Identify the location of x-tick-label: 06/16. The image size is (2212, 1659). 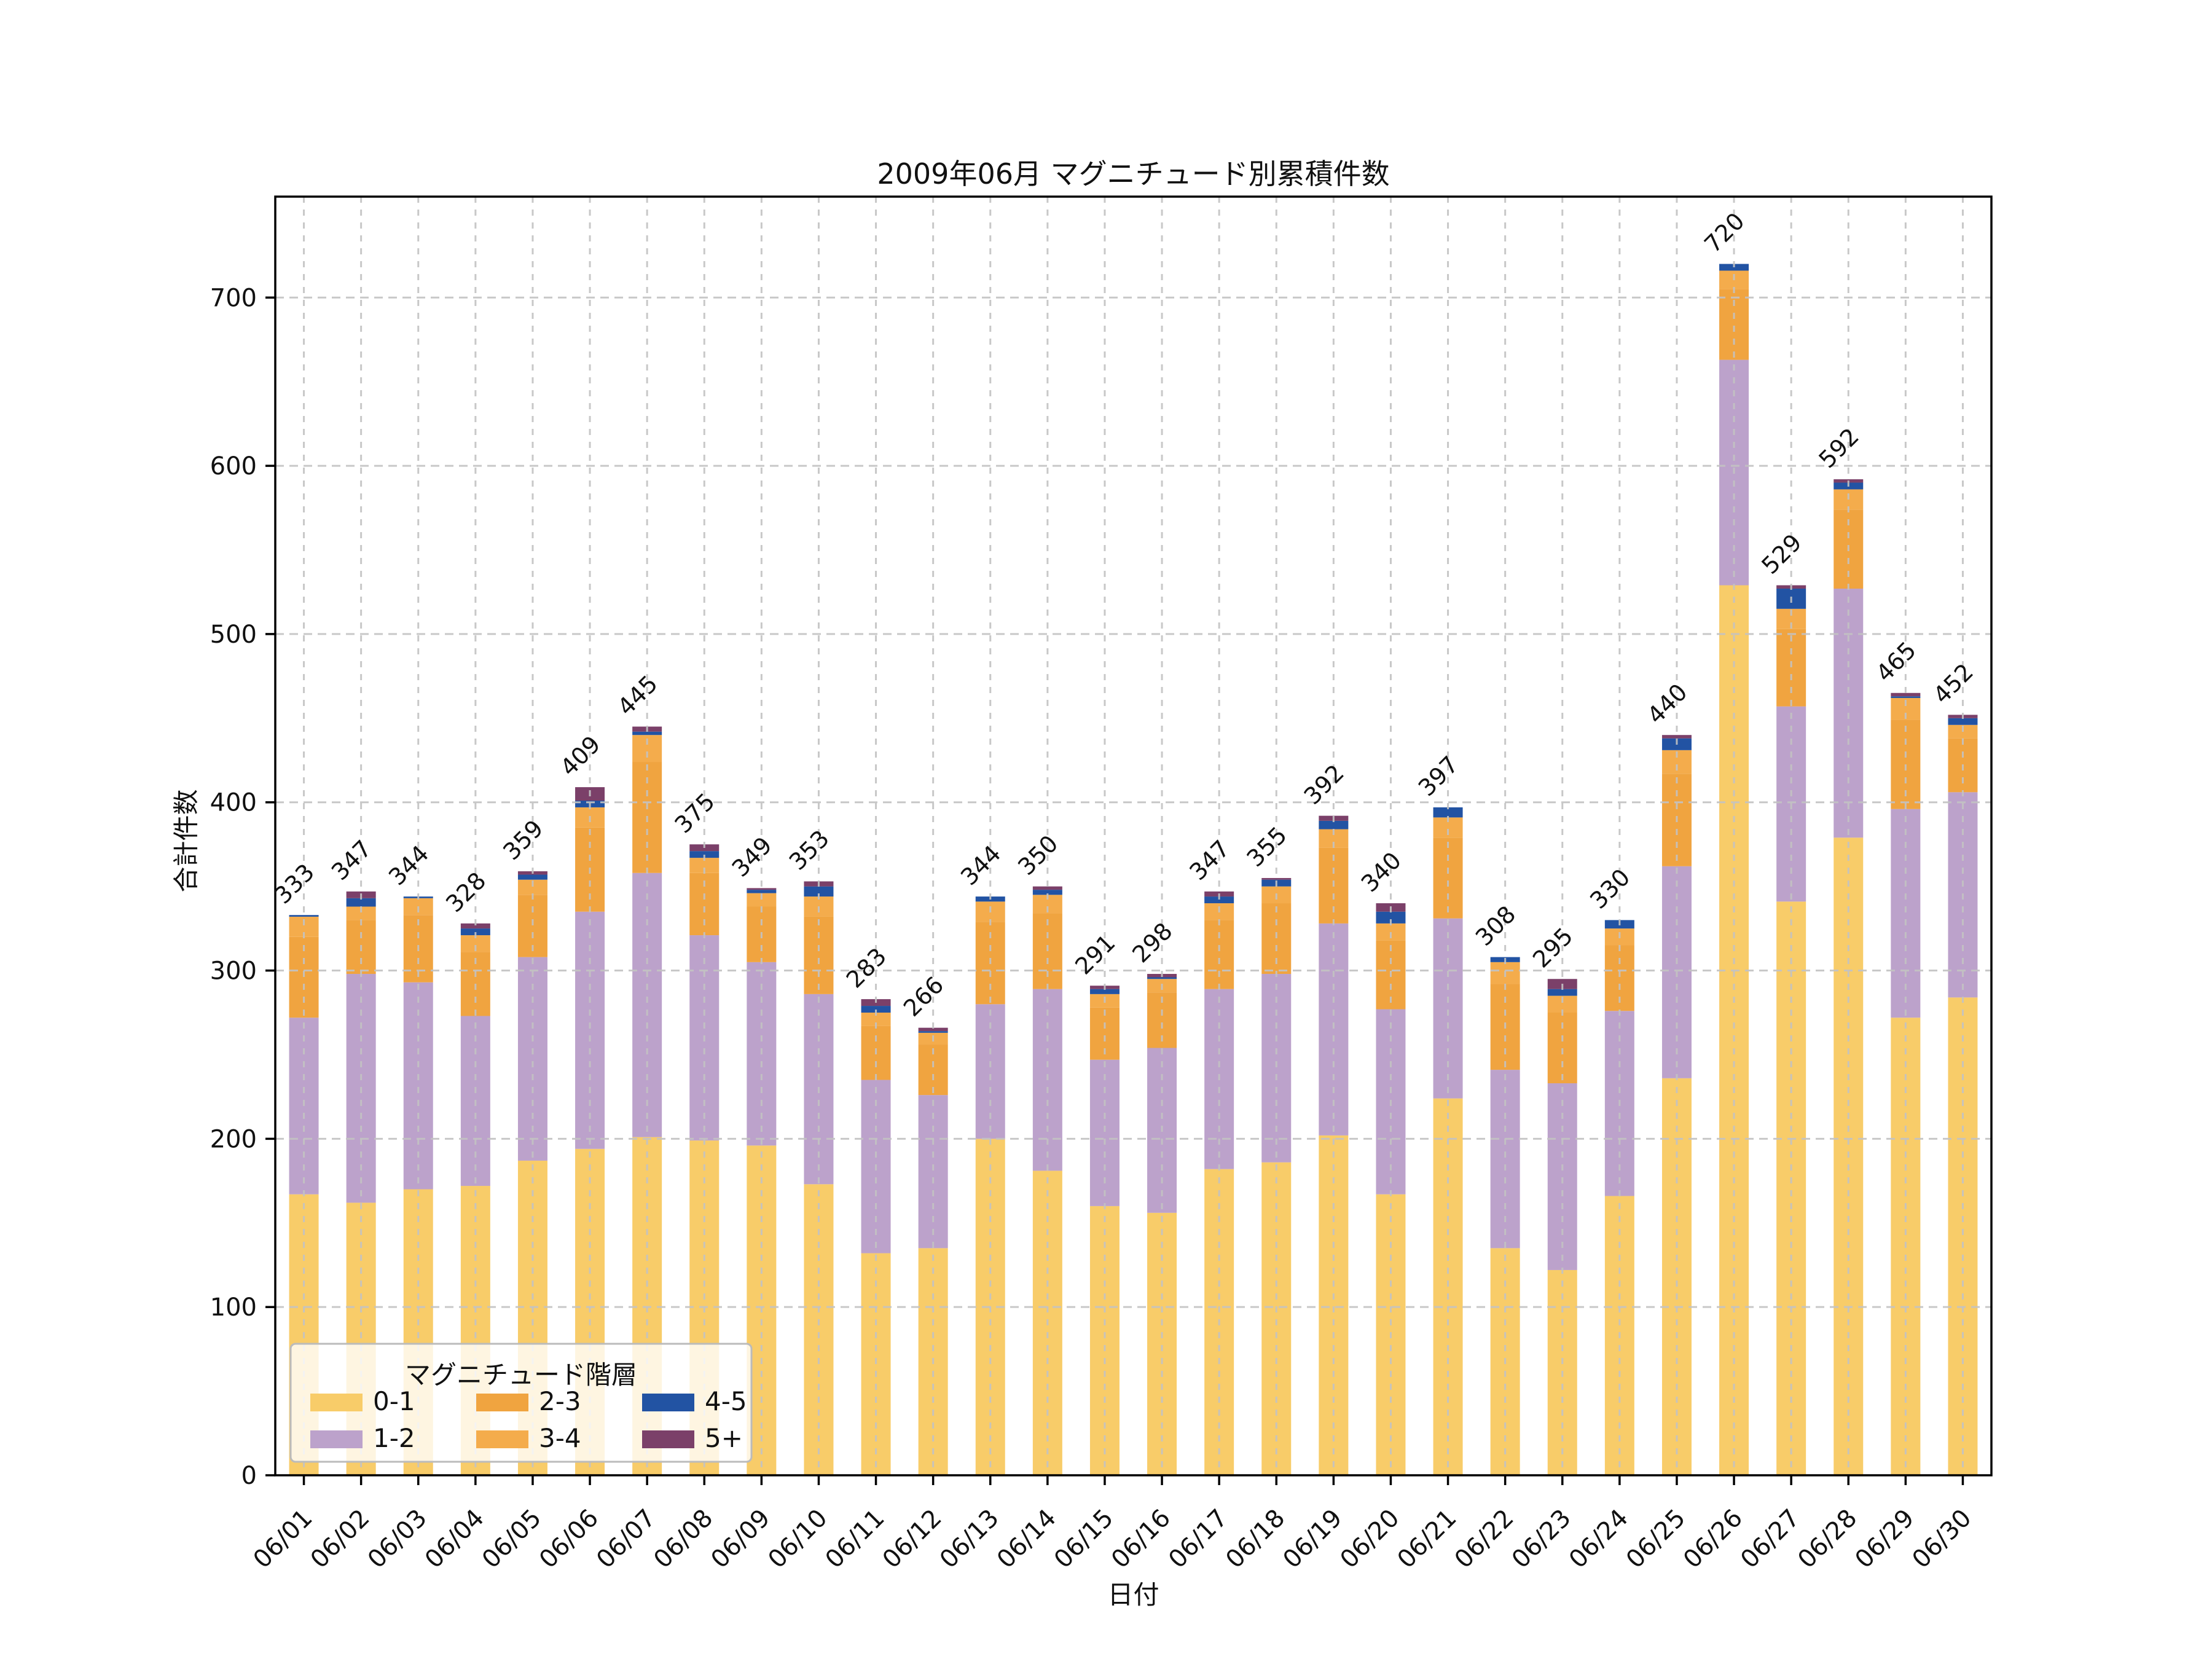
(1141, 1539).